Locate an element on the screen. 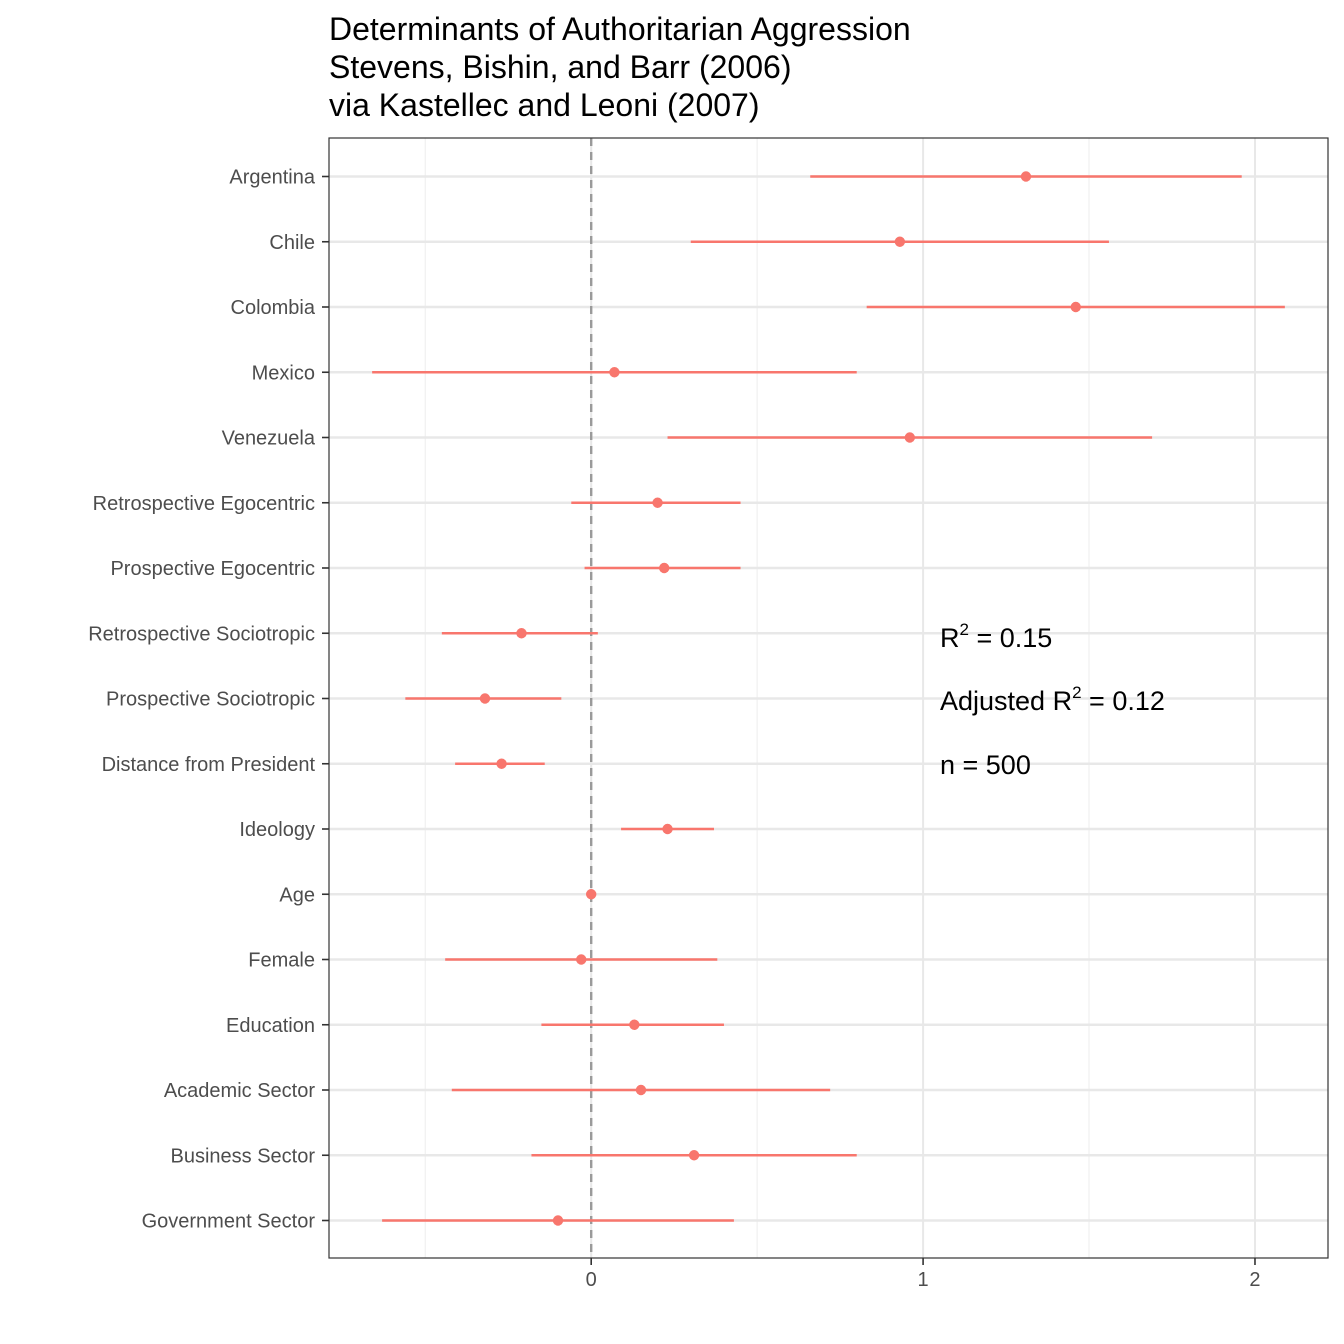  x-tick-label: 1 is located at coordinates (923, 1280).